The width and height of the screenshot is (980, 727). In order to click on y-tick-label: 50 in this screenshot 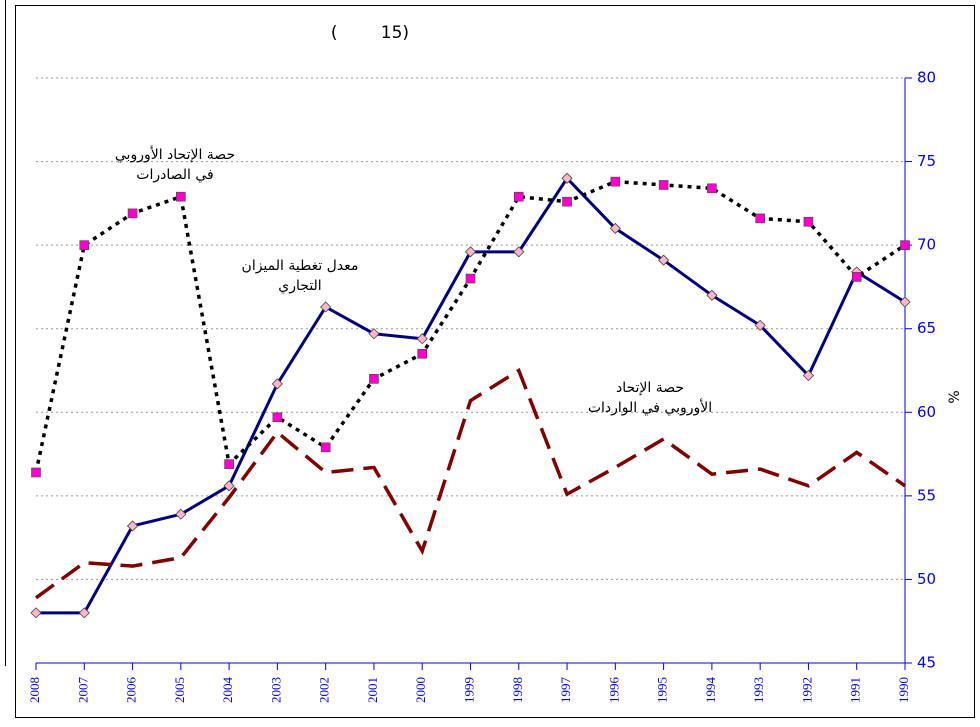, I will do `click(926, 579)`.